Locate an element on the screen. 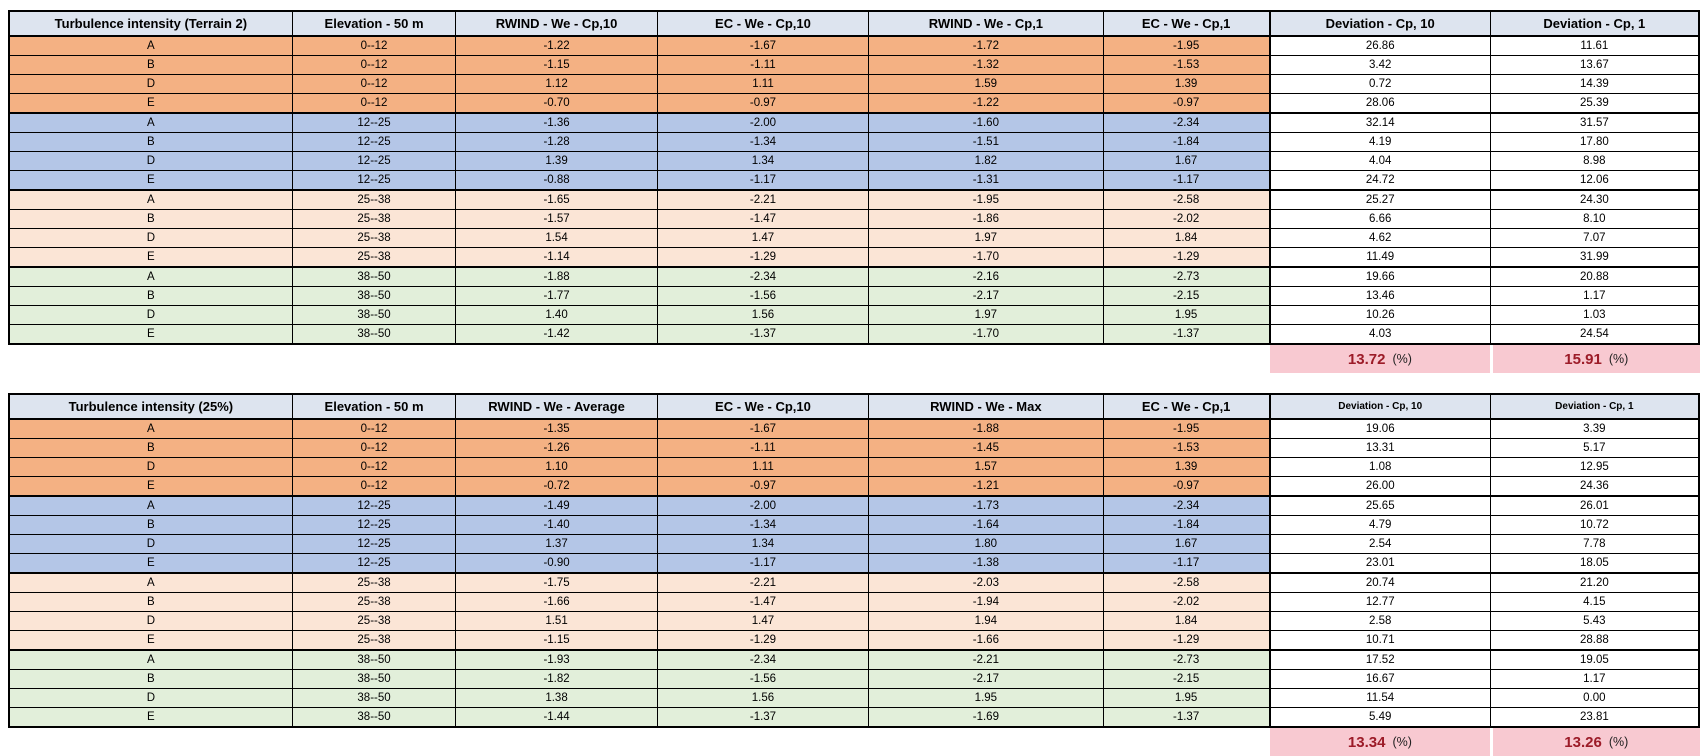  value-cell: -1.34 is located at coordinates (763, 142).